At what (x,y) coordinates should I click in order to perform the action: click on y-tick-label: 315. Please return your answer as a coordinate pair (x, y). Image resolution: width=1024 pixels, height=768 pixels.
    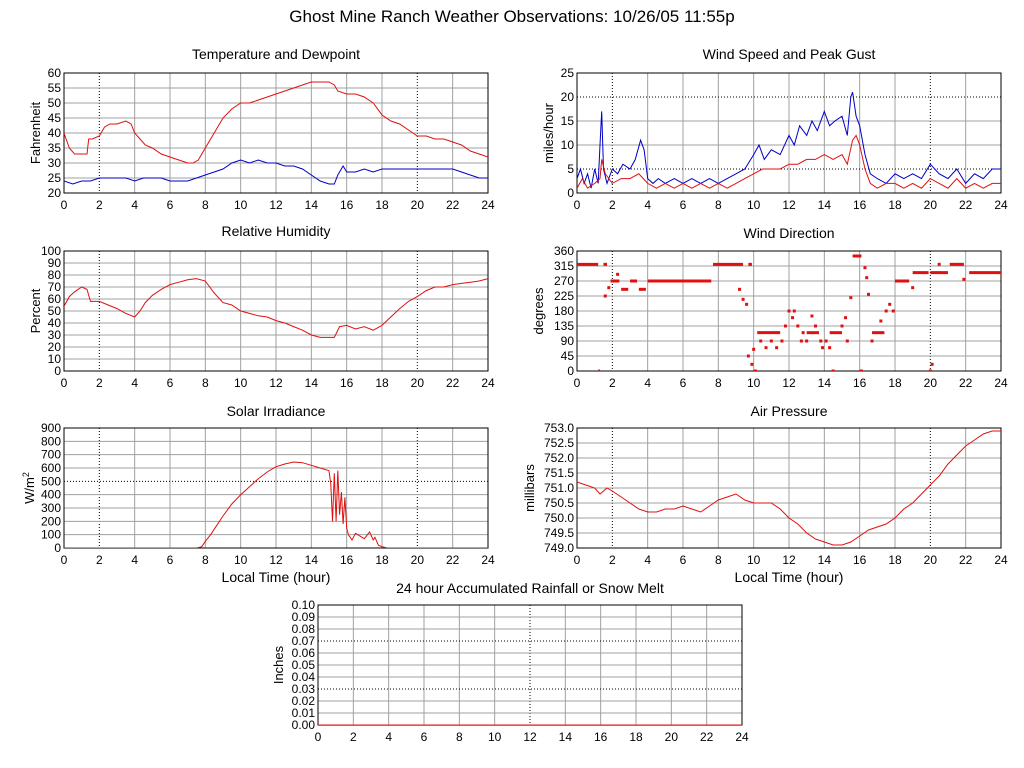
    Looking at the image, I should click on (564, 266).